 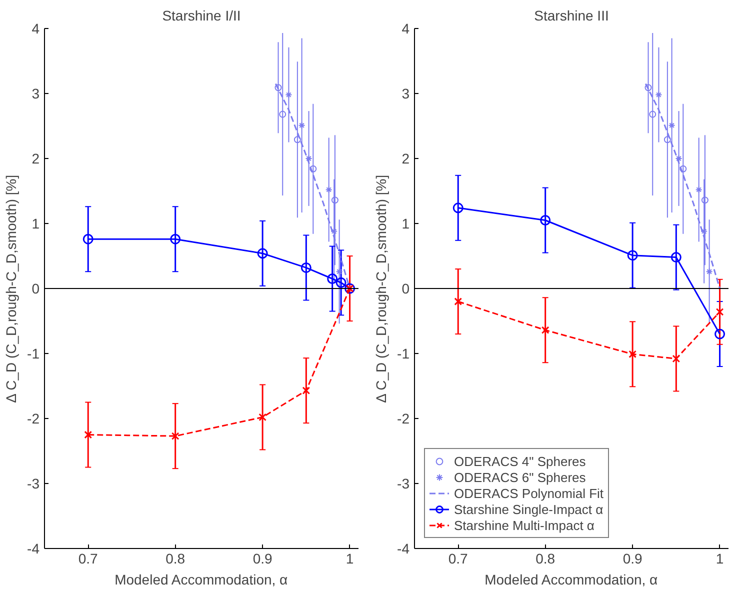 I want to click on legend-label: ODERACS Polynomial Fit, so click(x=529, y=493).